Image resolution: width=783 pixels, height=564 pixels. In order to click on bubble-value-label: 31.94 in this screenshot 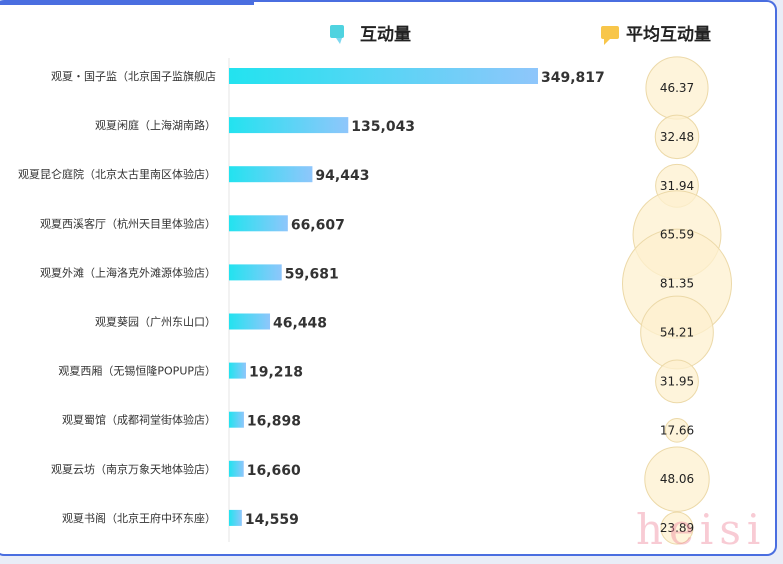, I will do `click(677, 186)`.